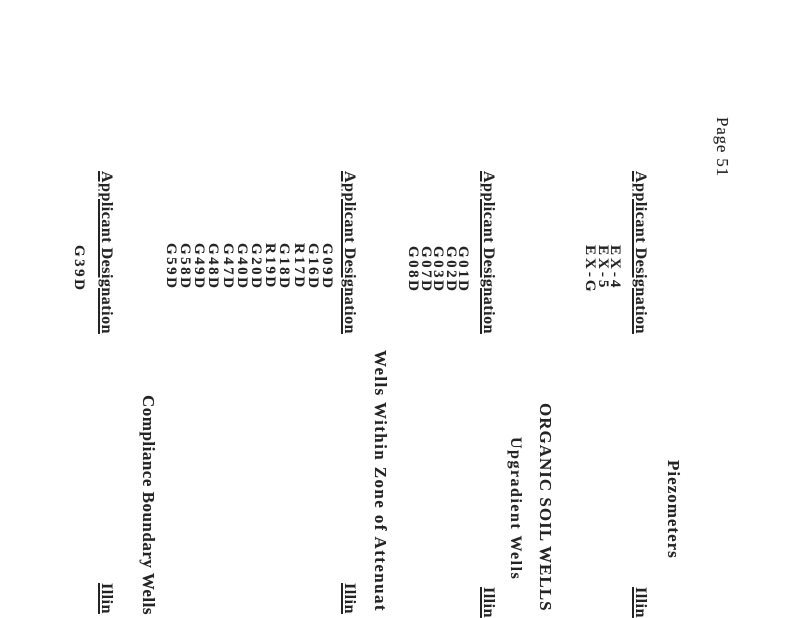 The height and width of the screenshot is (618, 800). I want to click on well-id: G02D, so click(450, 270).